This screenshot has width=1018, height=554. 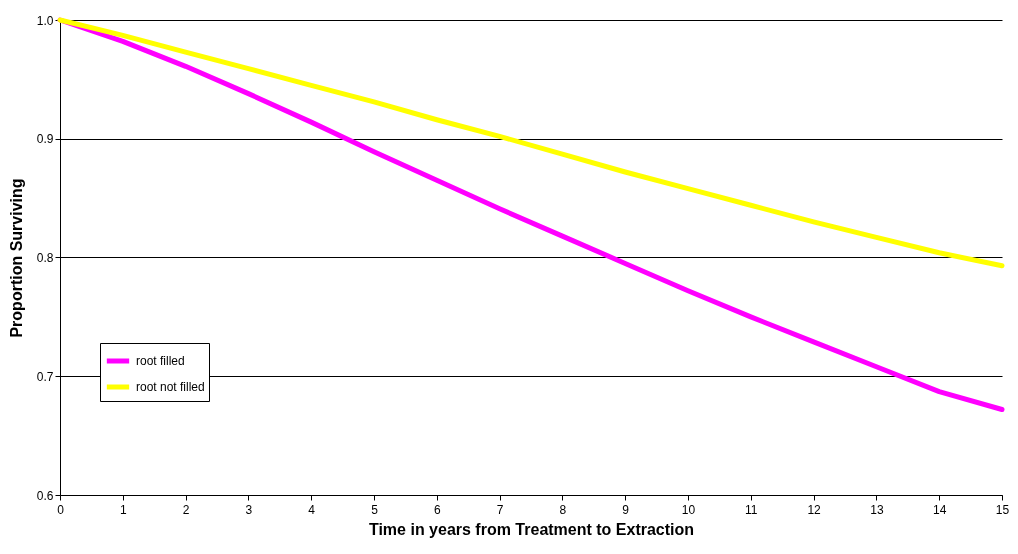 What do you see at coordinates (186, 509) in the screenshot?
I see `x-tick-label: 2` at bounding box center [186, 509].